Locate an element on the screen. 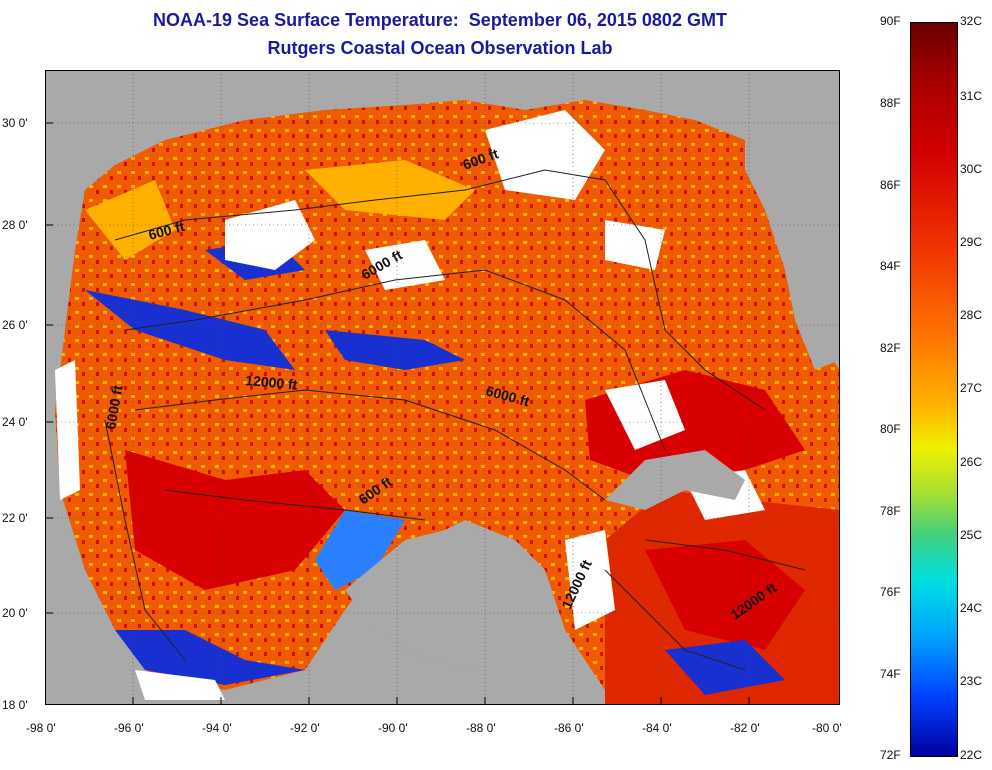 This screenshot has width=992, height=770. colorbar-f-label: 78F is located at coordinates (890, 511).